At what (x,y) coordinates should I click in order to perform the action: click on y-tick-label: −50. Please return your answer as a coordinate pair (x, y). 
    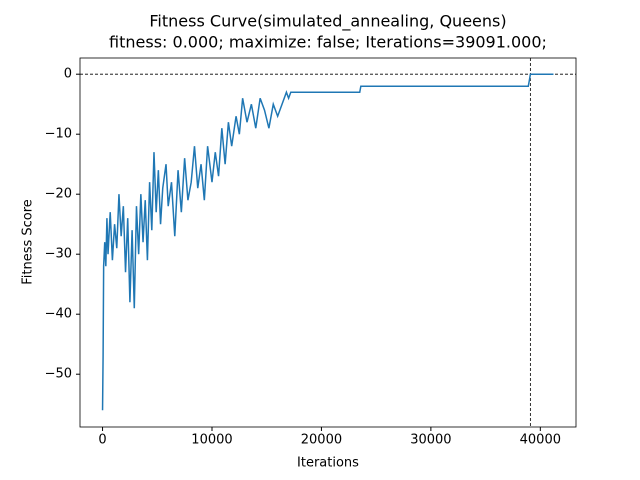
    Looking at the image, I should click on (58, 374).